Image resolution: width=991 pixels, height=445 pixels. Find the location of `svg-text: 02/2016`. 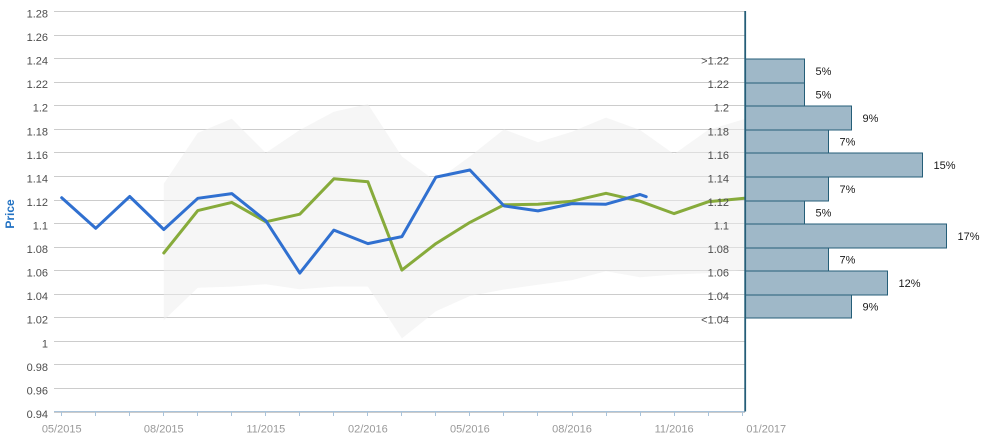

svg-text: 02/2016 is located at coordinates (368, 430).